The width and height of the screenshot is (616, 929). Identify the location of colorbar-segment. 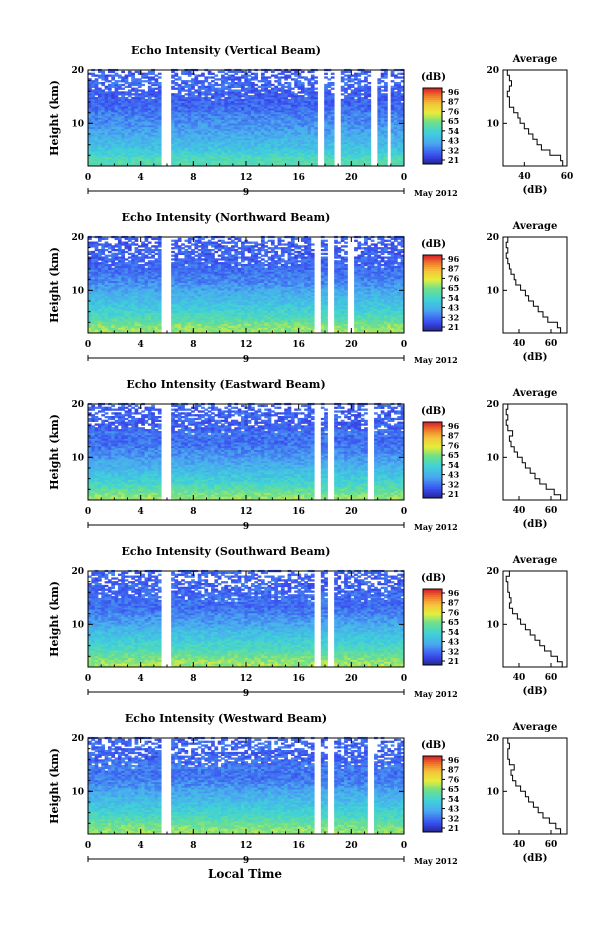
(432, 121).